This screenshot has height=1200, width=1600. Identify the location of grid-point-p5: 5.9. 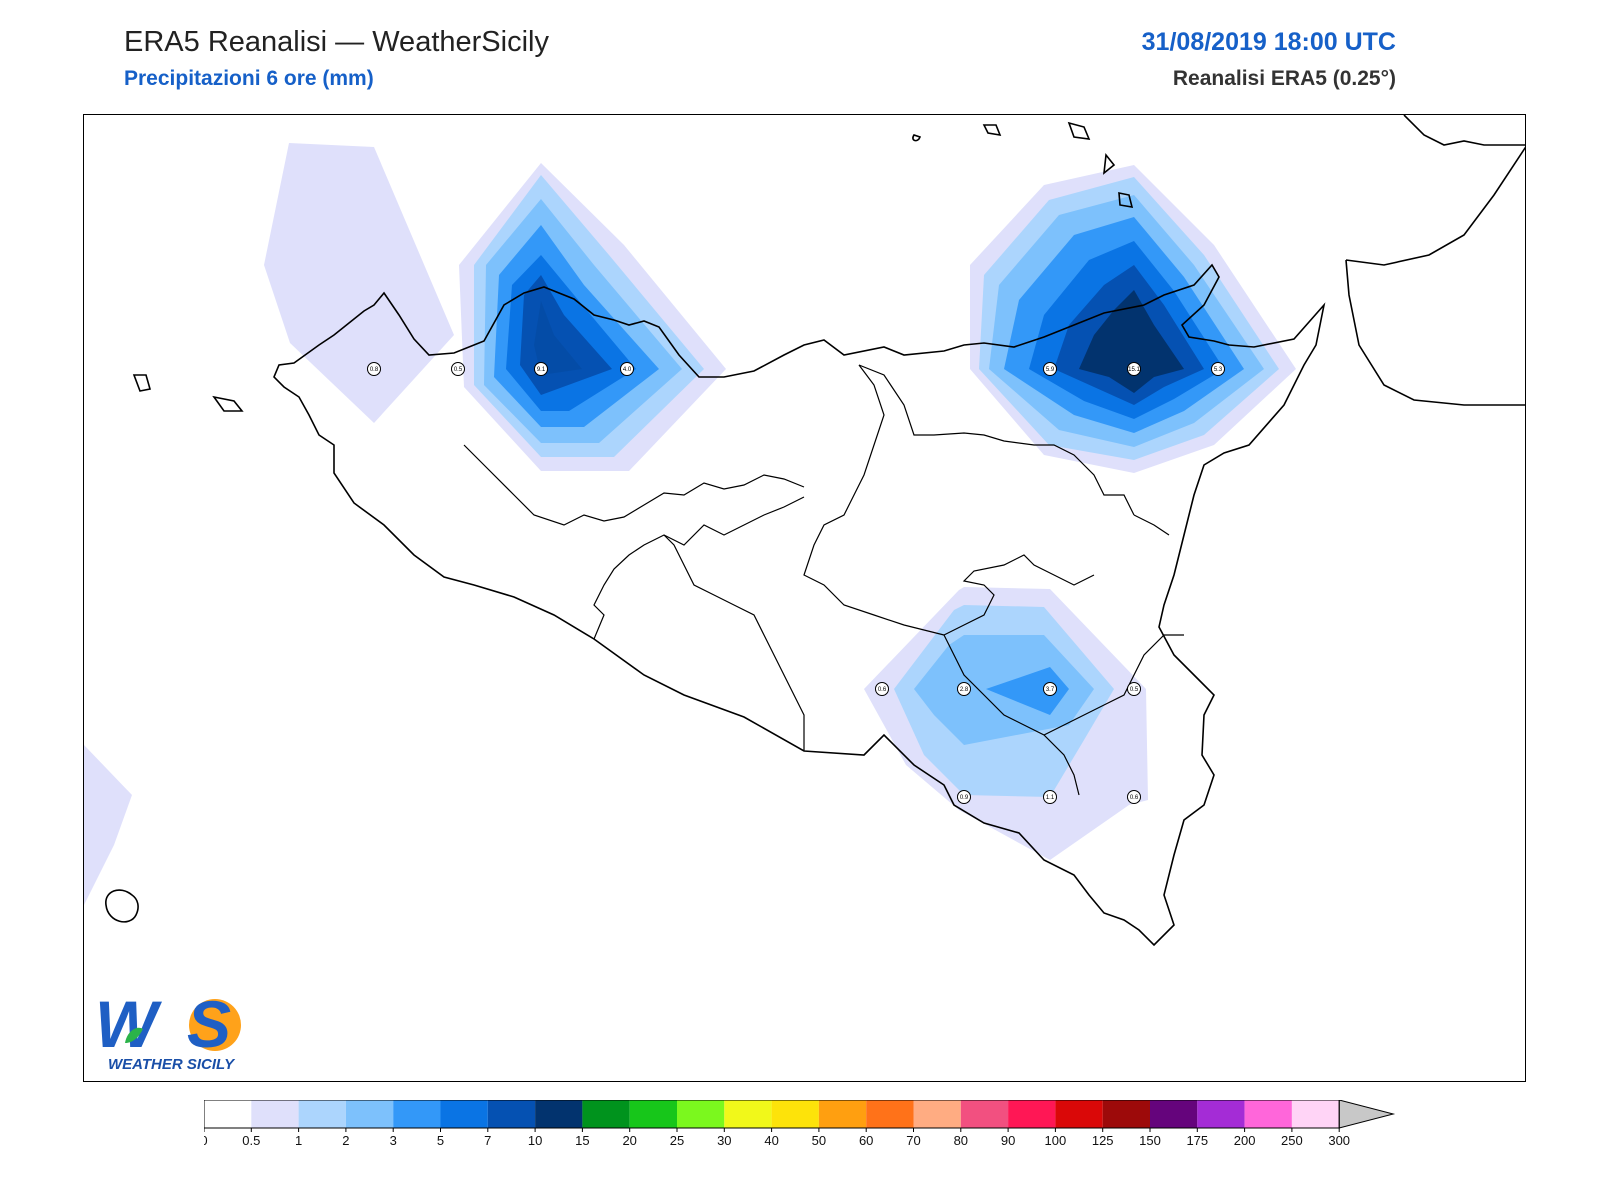
(1050, 369).